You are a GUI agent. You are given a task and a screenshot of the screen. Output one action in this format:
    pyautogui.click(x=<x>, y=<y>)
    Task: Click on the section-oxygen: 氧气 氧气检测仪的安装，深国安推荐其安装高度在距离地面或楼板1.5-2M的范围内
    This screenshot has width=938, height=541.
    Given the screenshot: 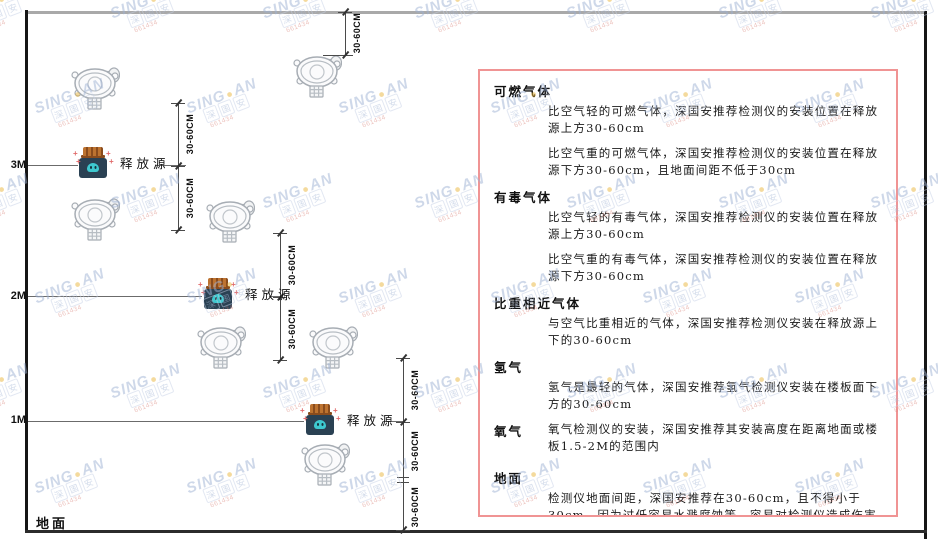 What is the action you would take?
    pyautogui.click(x=688, y=442)
    